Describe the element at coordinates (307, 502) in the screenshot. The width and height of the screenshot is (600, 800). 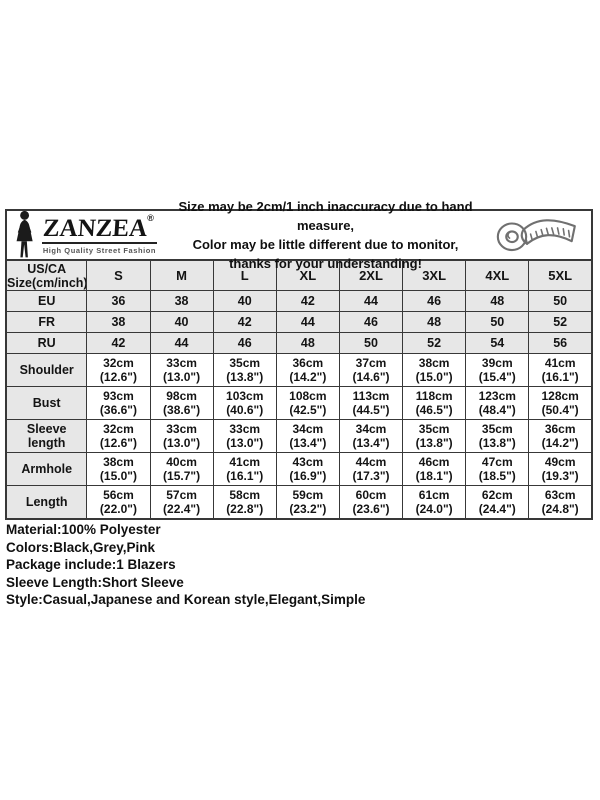
I see `measure-cell: 59cm (23.2")` at that location.